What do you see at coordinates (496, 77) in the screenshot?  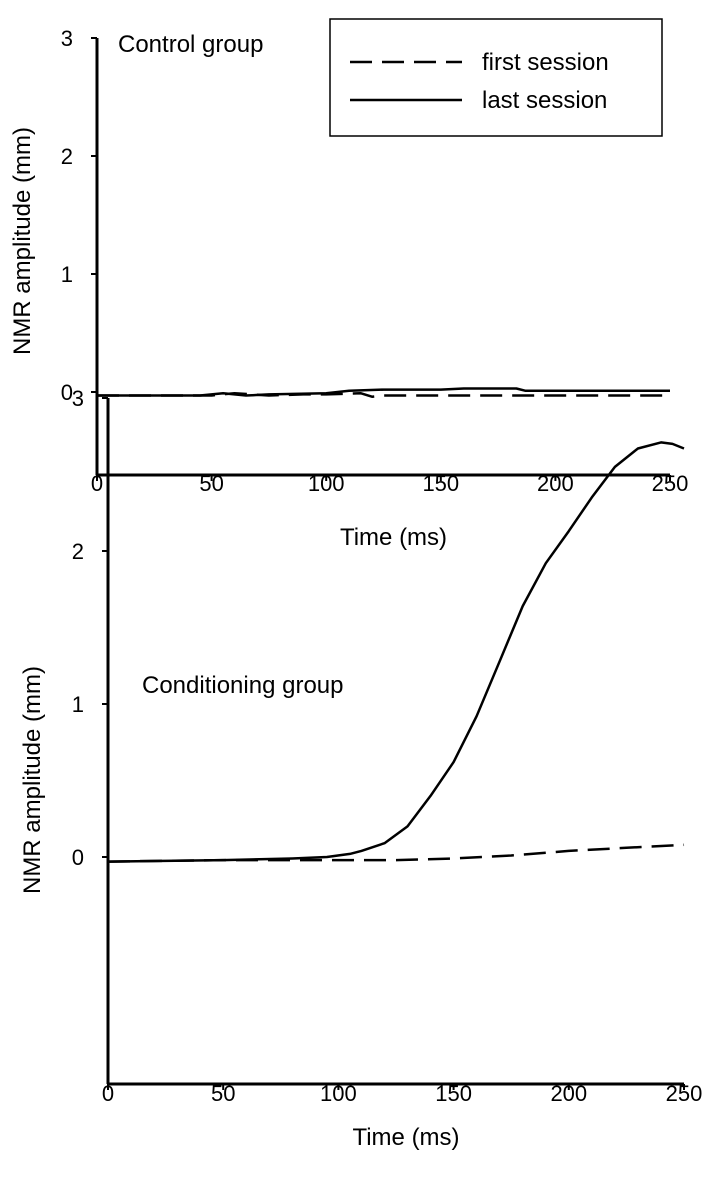 I see `legend-box` at bounding box center [496, 77].